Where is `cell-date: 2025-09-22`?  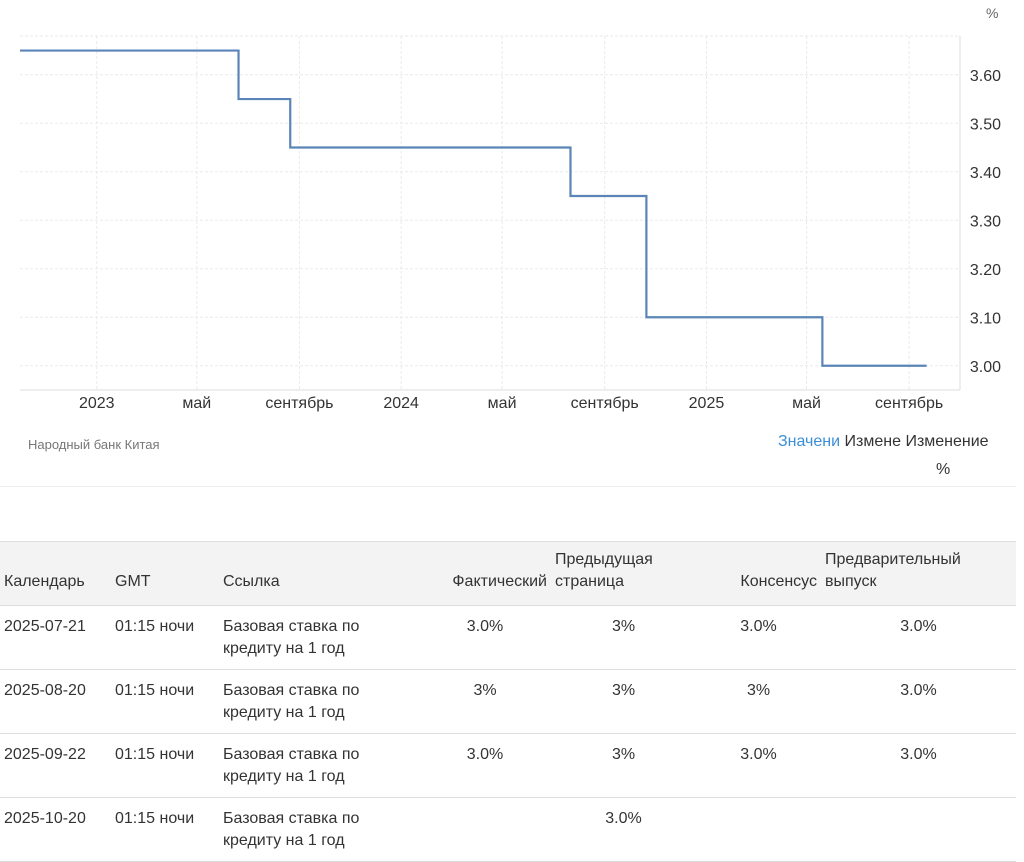 cell-date: 2025-09-22 is located at coordinates (55, 766).